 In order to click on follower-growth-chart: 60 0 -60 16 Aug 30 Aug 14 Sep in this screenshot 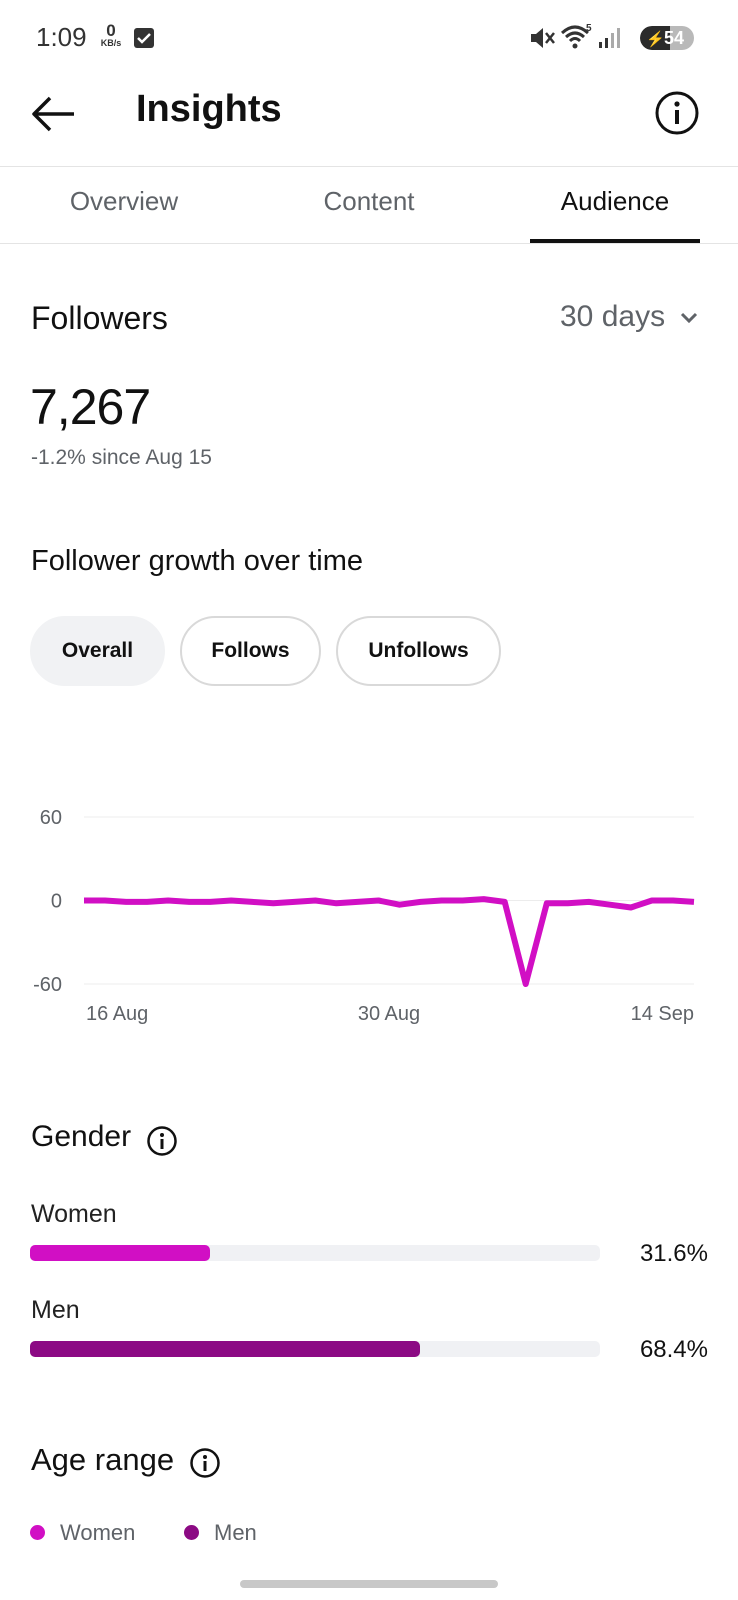, I will do `click(364, 916)`.